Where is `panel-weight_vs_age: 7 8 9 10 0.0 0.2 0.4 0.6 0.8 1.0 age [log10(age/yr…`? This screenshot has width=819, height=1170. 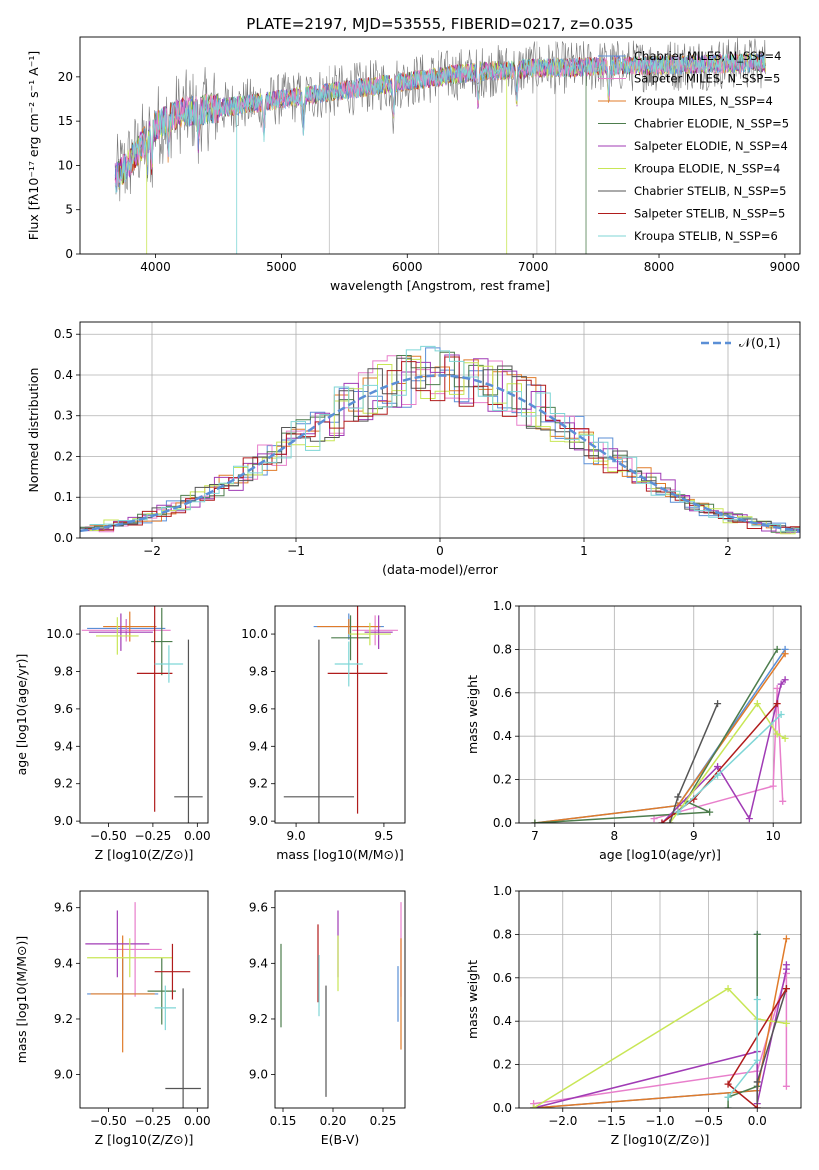
panel-weight_vs_age: 7 8 9 10 0.0 0.2 0.4 0.6 0.8 1.0 age [log10(age/yr… is located at coordinates (633, 730).